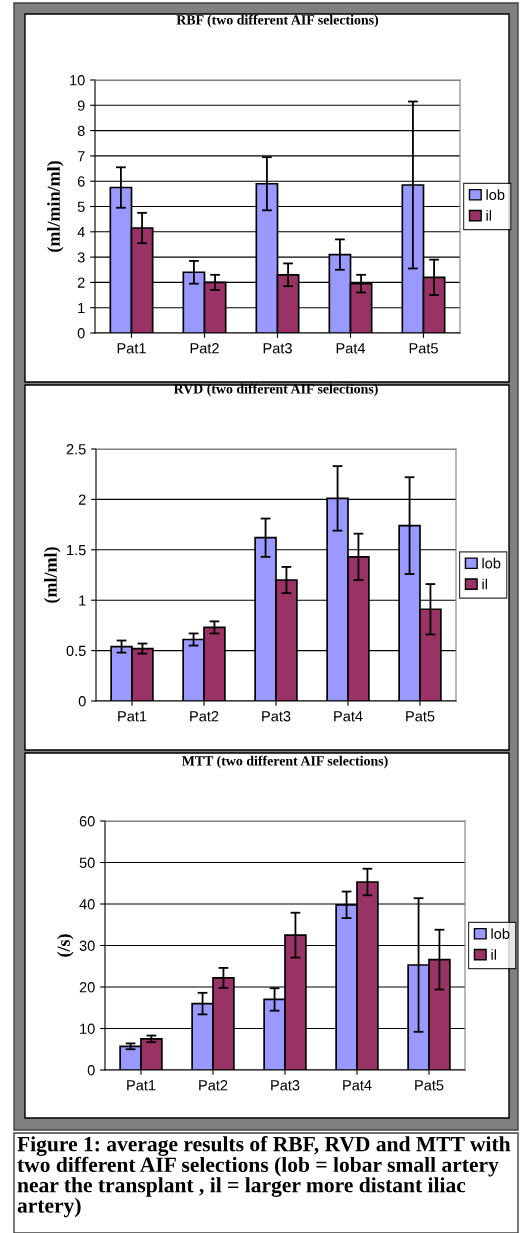 Image resolution: width=524 pixels, height=1233 pixels. Describe the element at coordinates (81, 131) in the screenshot. I see `y-tick-label: 8` at that location.